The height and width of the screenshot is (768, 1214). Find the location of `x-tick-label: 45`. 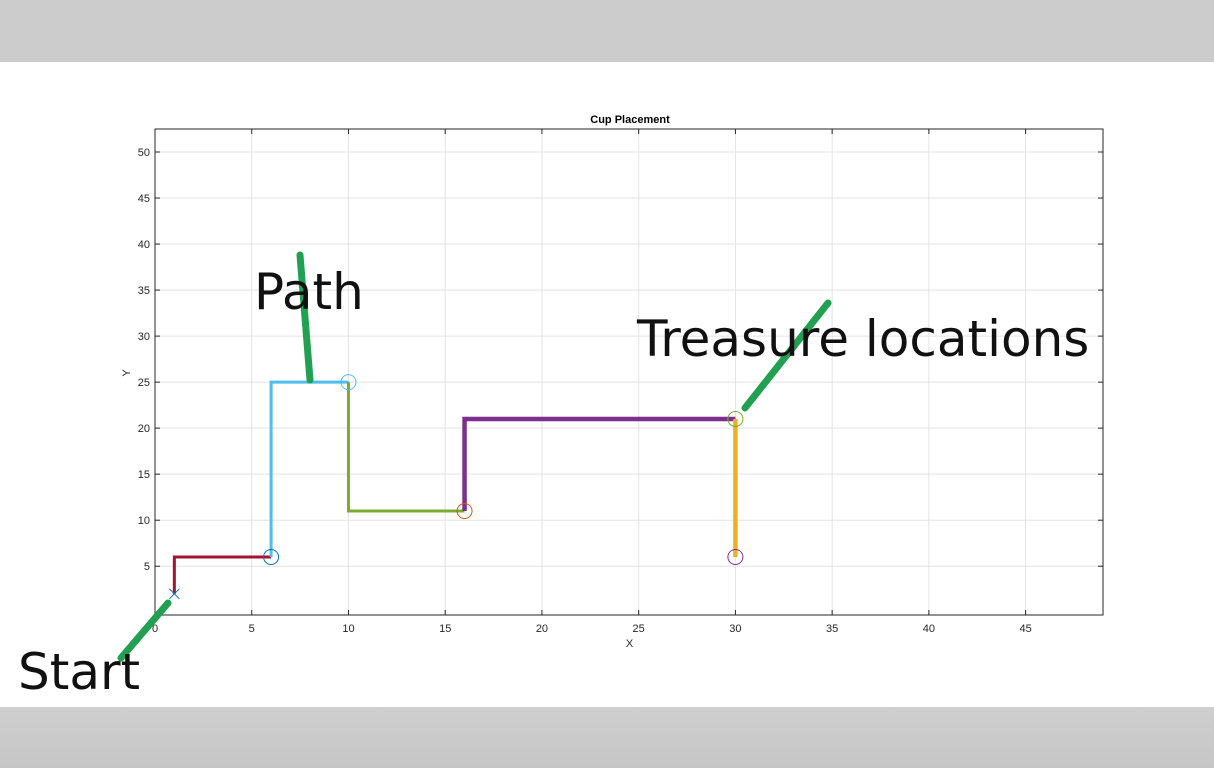

x-tick-label: 45 is located at coordinates (1025, 629).